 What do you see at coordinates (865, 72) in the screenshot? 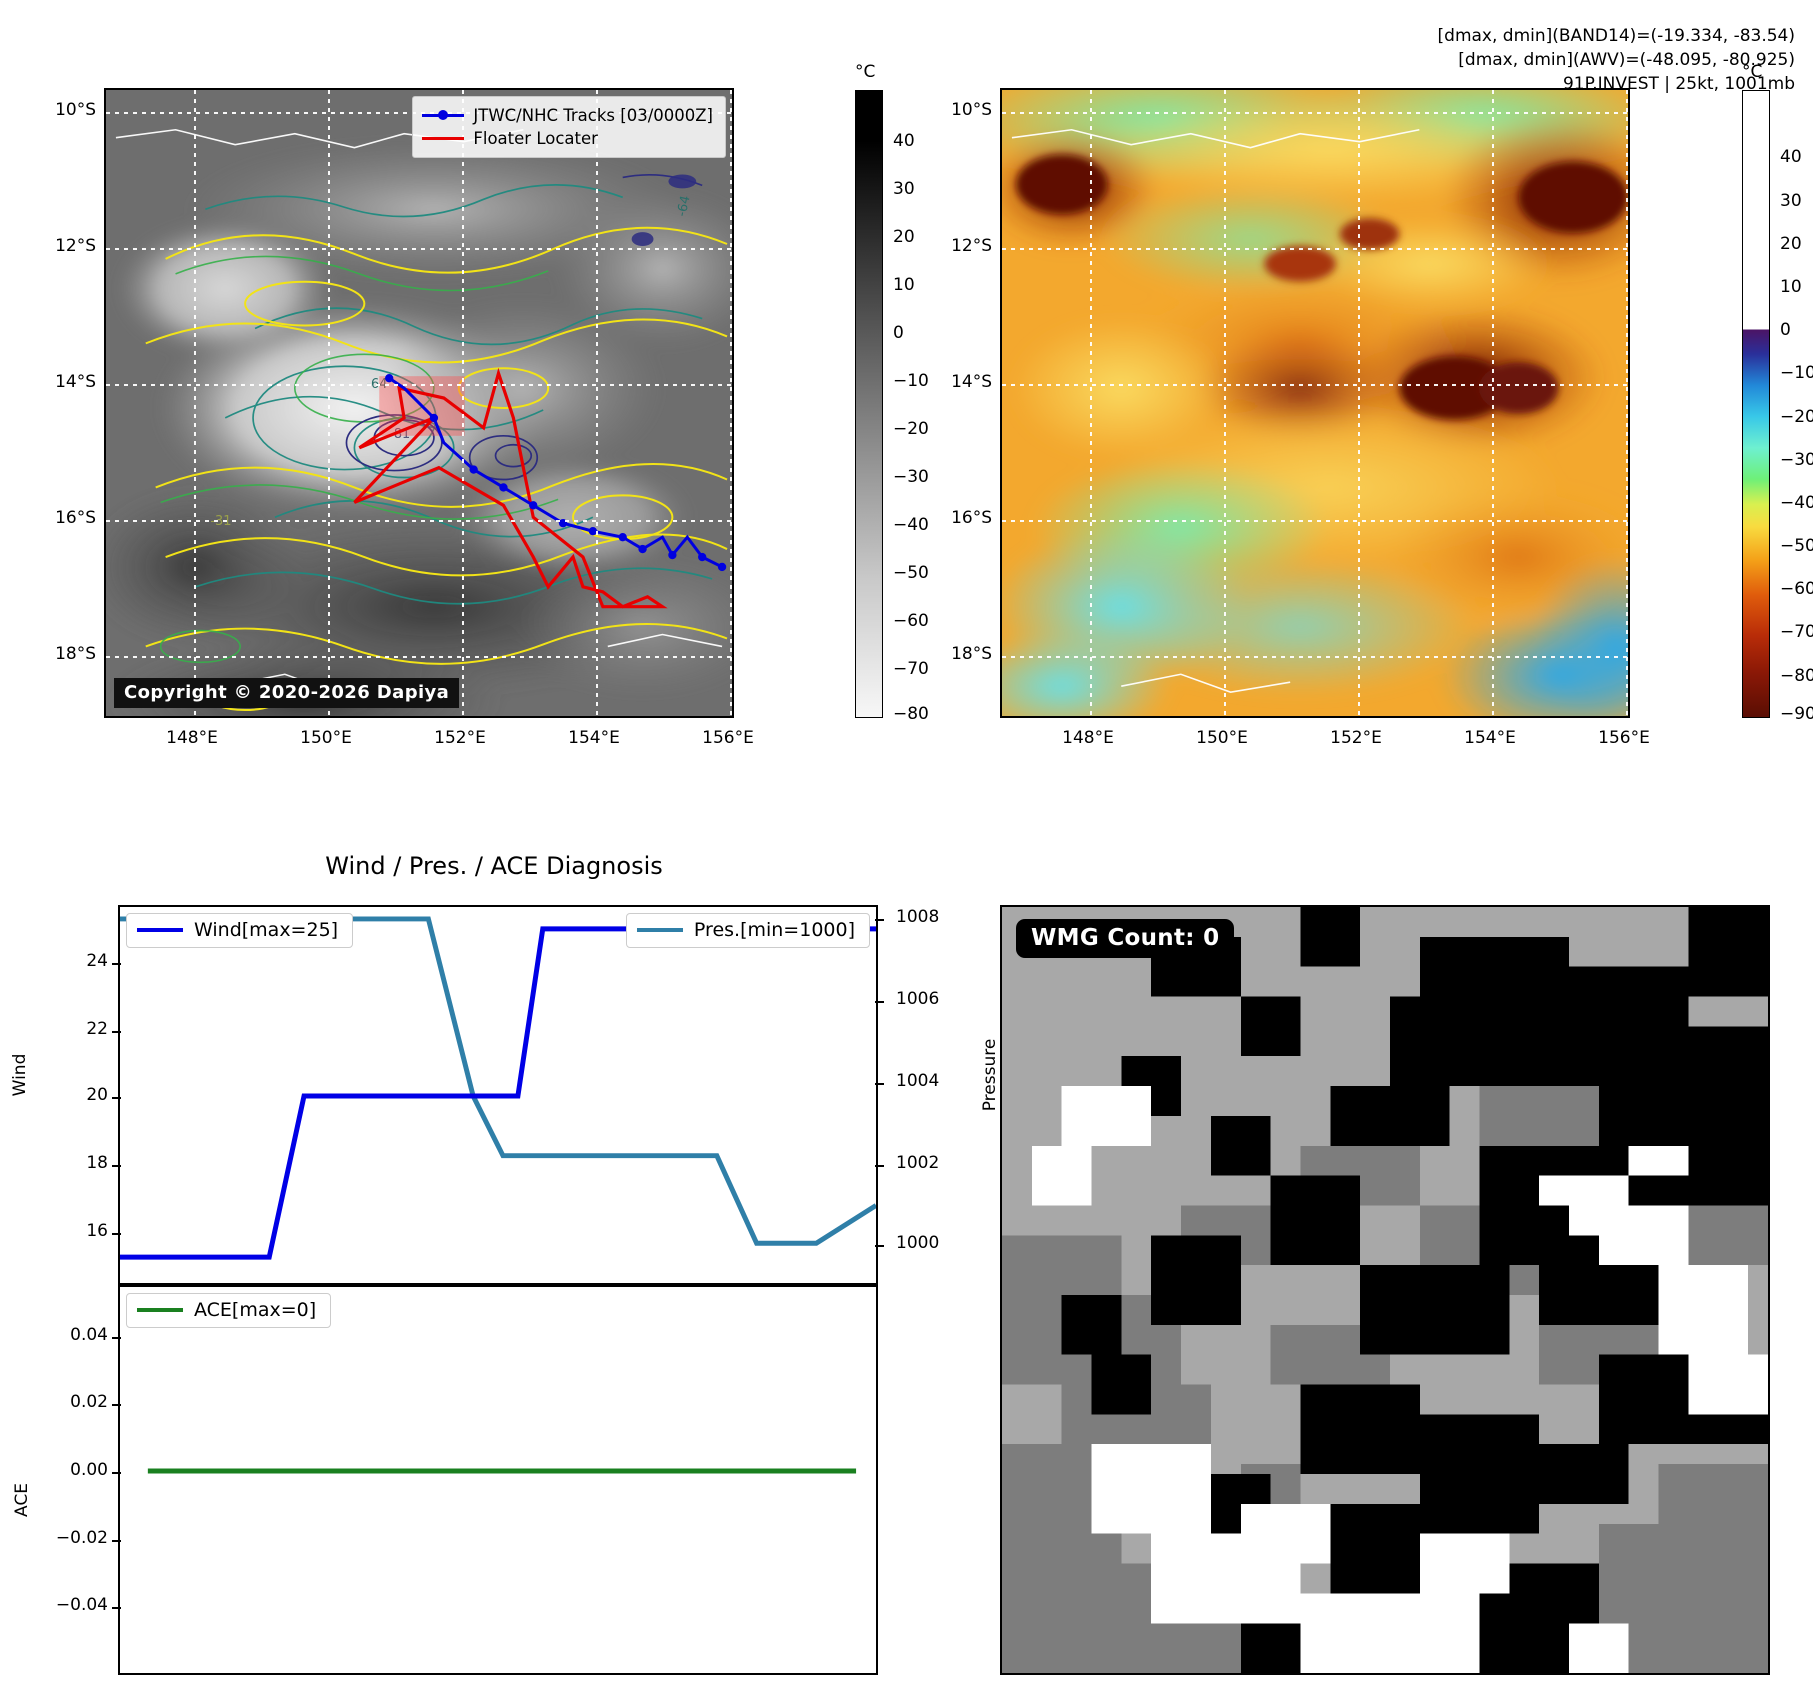
I see `ir-colorbar-unit: °C` at bounding box center [865, 72].